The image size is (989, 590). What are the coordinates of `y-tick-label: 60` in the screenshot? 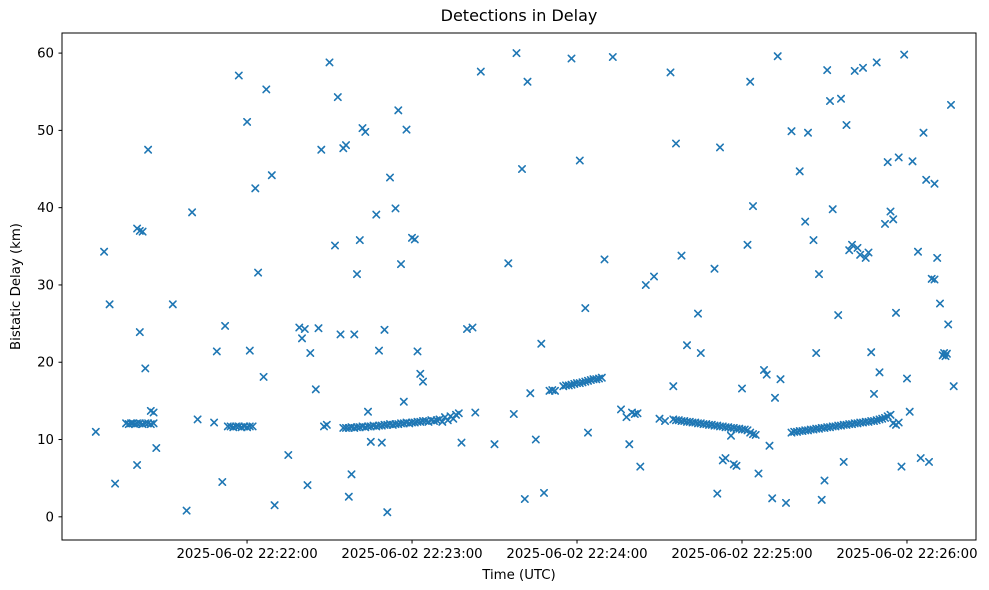 It's located at (45, 54).